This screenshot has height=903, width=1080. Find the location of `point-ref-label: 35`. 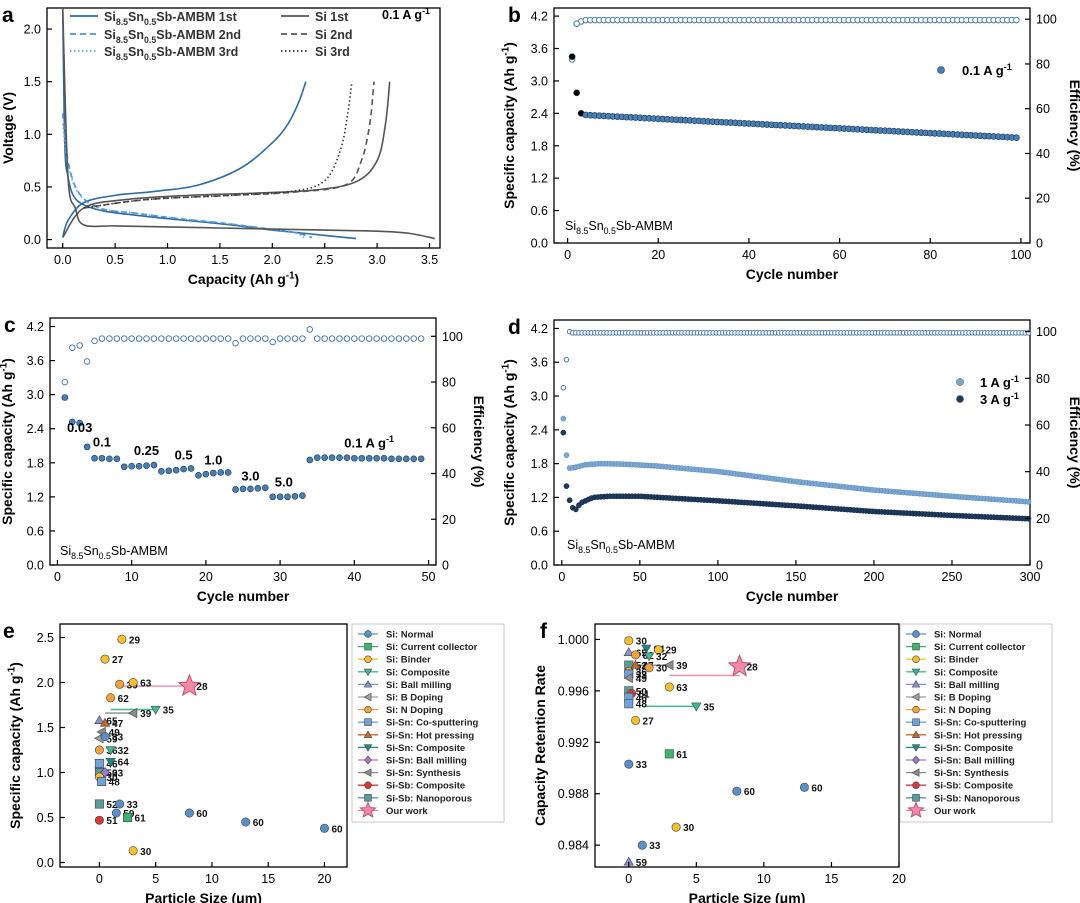

point-ref-label: 35 is located at coordinates (709, 707).